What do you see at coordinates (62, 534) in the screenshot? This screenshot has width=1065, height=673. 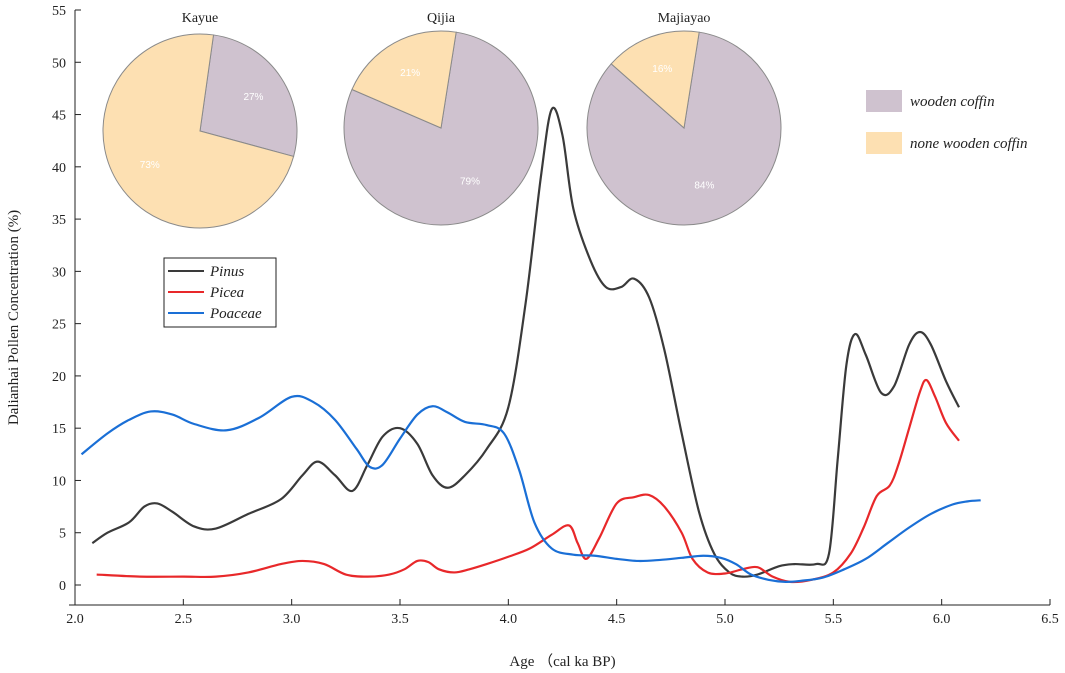 I see `y-tick-label: 5` at bounding box center [62, 534].